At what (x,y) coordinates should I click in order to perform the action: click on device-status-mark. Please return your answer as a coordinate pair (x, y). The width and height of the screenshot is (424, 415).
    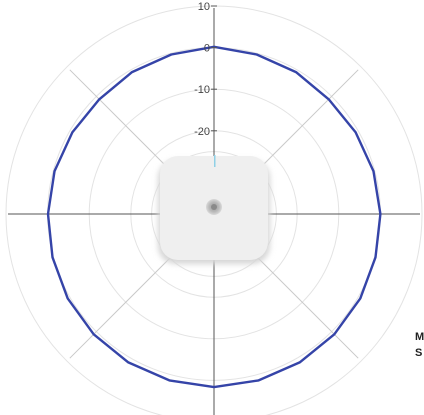
    Looking at the image, I should click on (215, 161).